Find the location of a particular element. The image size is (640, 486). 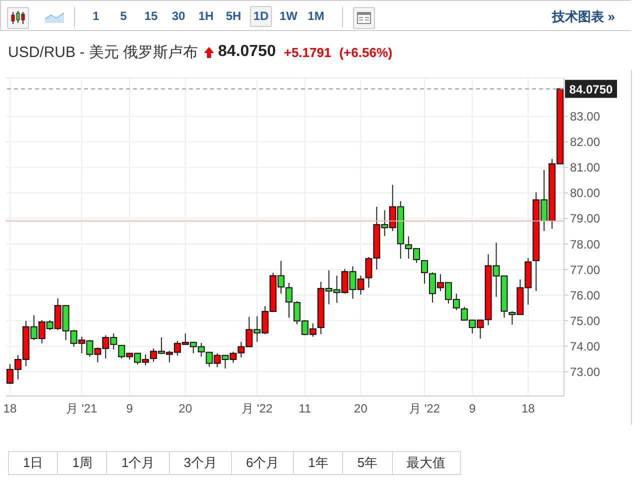

candlestick is located at coordinates (424, 272).